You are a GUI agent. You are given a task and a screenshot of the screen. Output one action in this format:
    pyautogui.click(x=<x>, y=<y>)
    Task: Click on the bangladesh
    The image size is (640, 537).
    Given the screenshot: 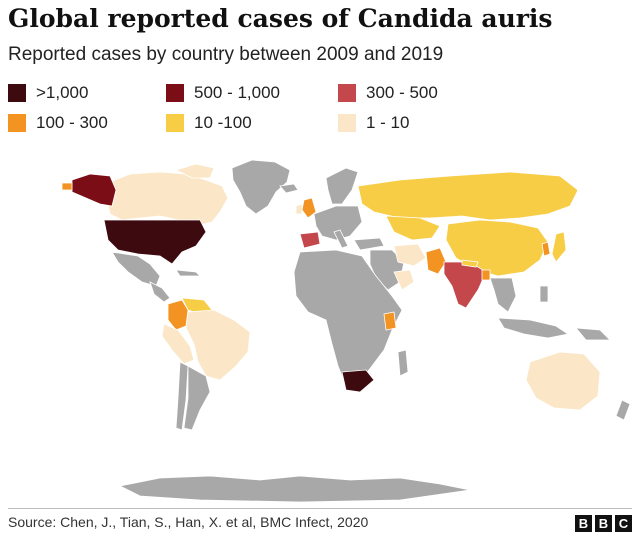 What is the action you would take?
    pyautogui.click(x=486, y=275)
    